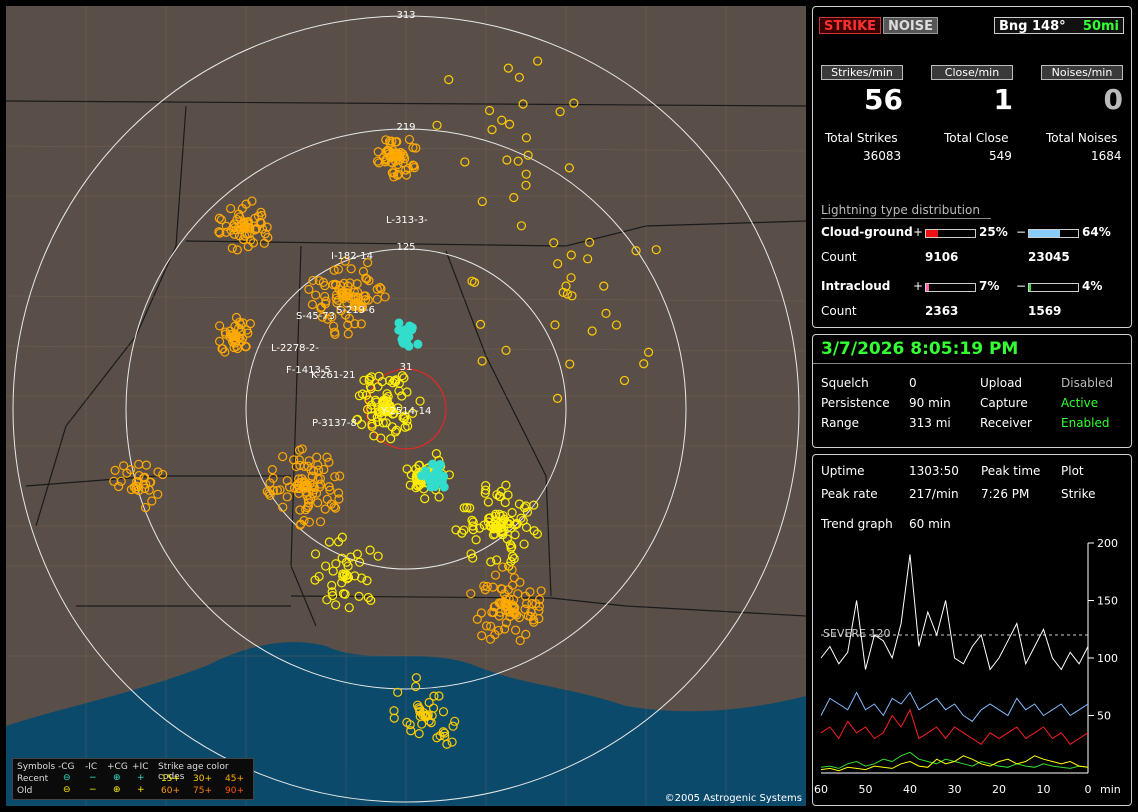 The width and height of the screenshot is (1138, 812). I want to click on legend-recent-age-2: 30+, so click(202, 779).